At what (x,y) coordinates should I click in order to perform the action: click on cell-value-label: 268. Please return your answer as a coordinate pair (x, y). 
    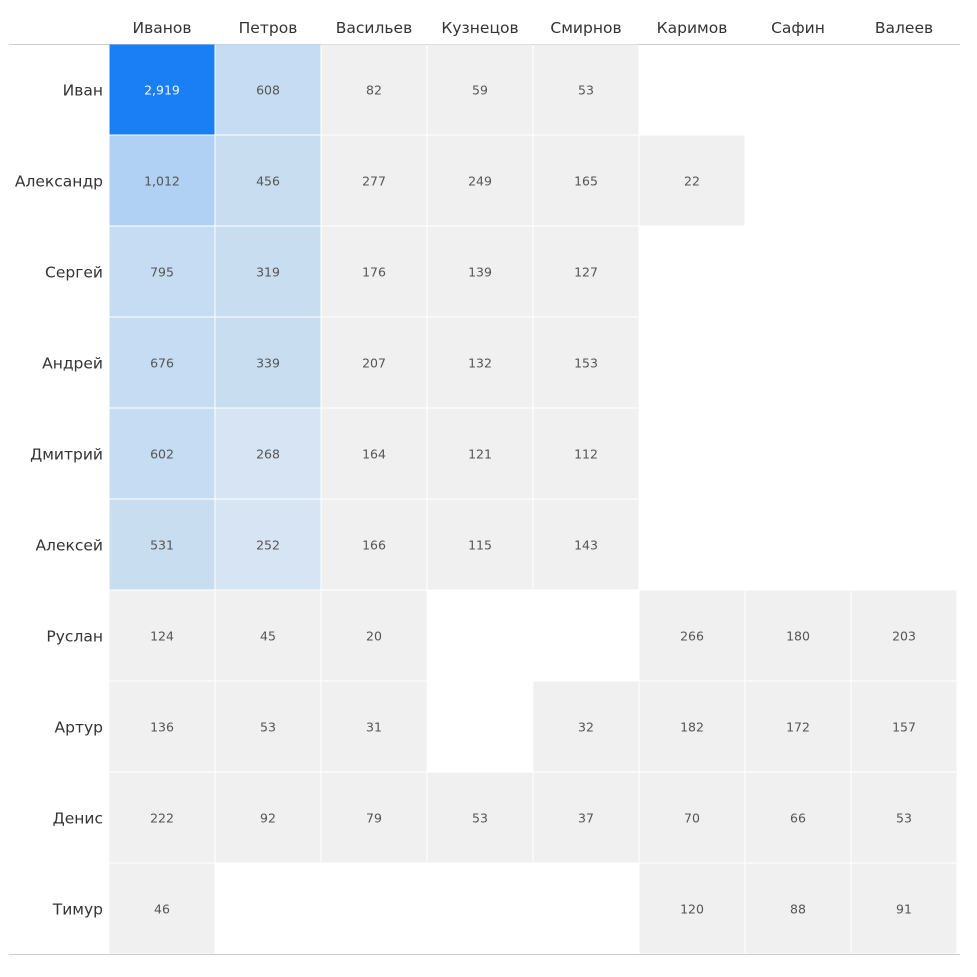
    Looking at the image, I should click on (268, 454).